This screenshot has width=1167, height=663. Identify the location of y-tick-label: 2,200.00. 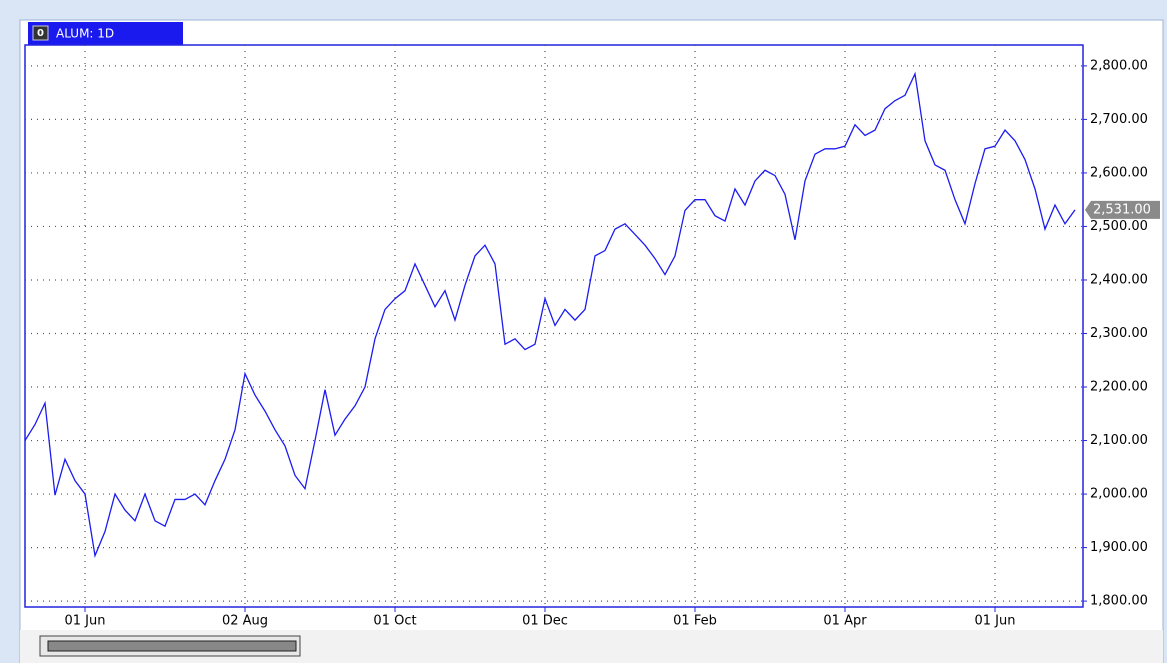
(1119, 387).